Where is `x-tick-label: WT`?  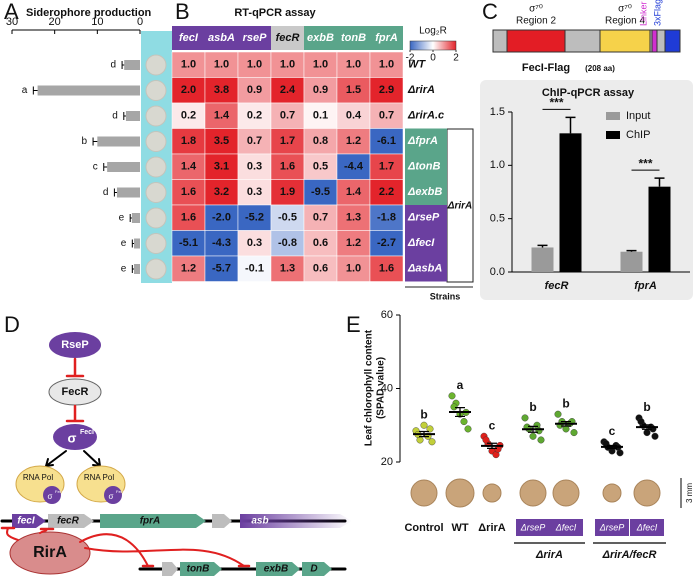
x-tick-label: WT is located at coordinates (459, 528).